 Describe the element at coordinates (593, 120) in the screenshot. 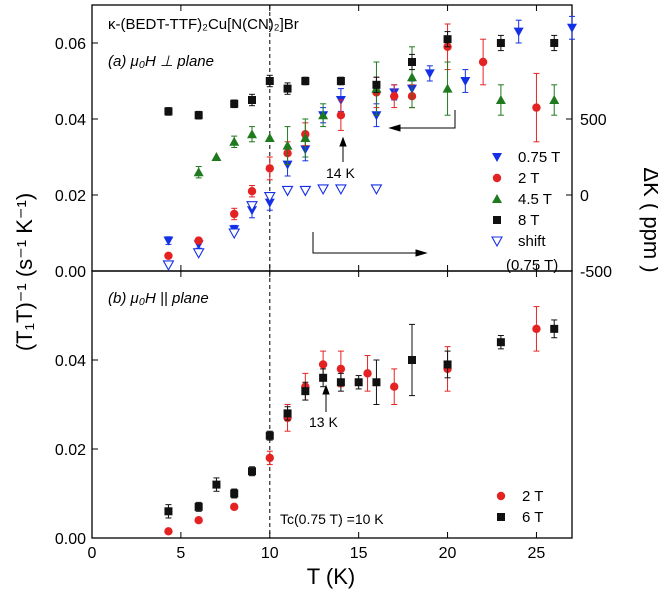

I see `right-y-tick-label: 500` at that location.